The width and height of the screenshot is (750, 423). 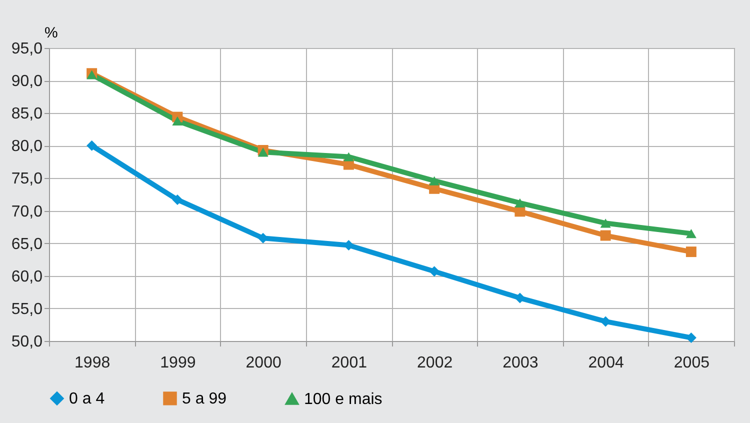 What do you see at coordinates (264, 363) in the screenshot?
I see `x-tick-label: 2000` at bounding box center [264, 363].